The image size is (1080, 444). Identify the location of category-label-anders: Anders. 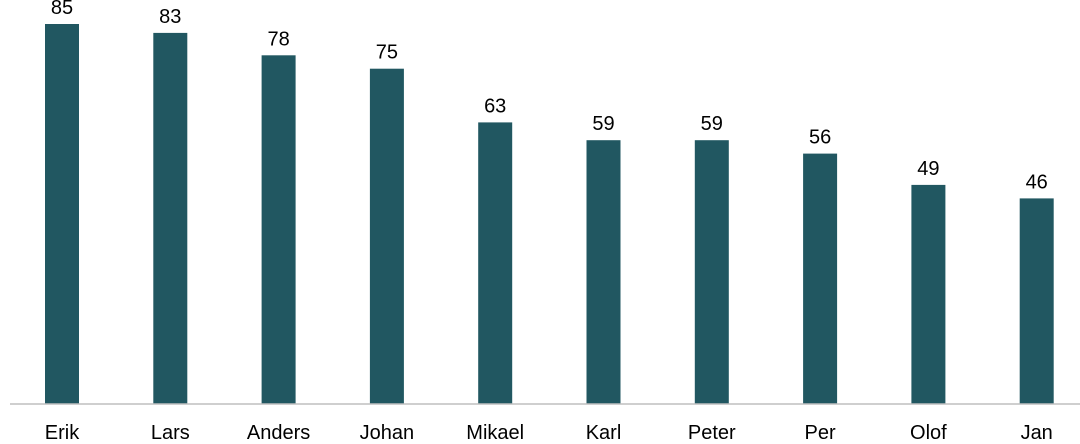
(278, 433).